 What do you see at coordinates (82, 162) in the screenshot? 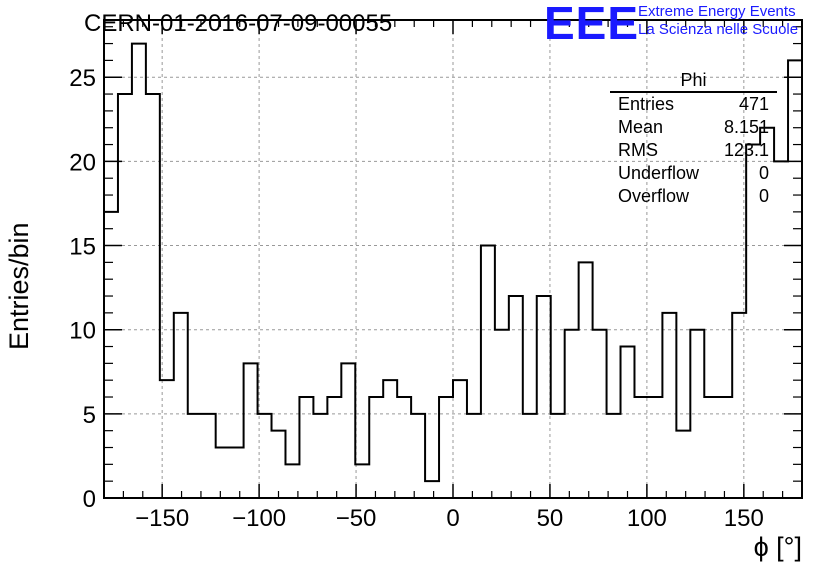
I see `y-tick-label: 20` at bounding box center [82, 162].